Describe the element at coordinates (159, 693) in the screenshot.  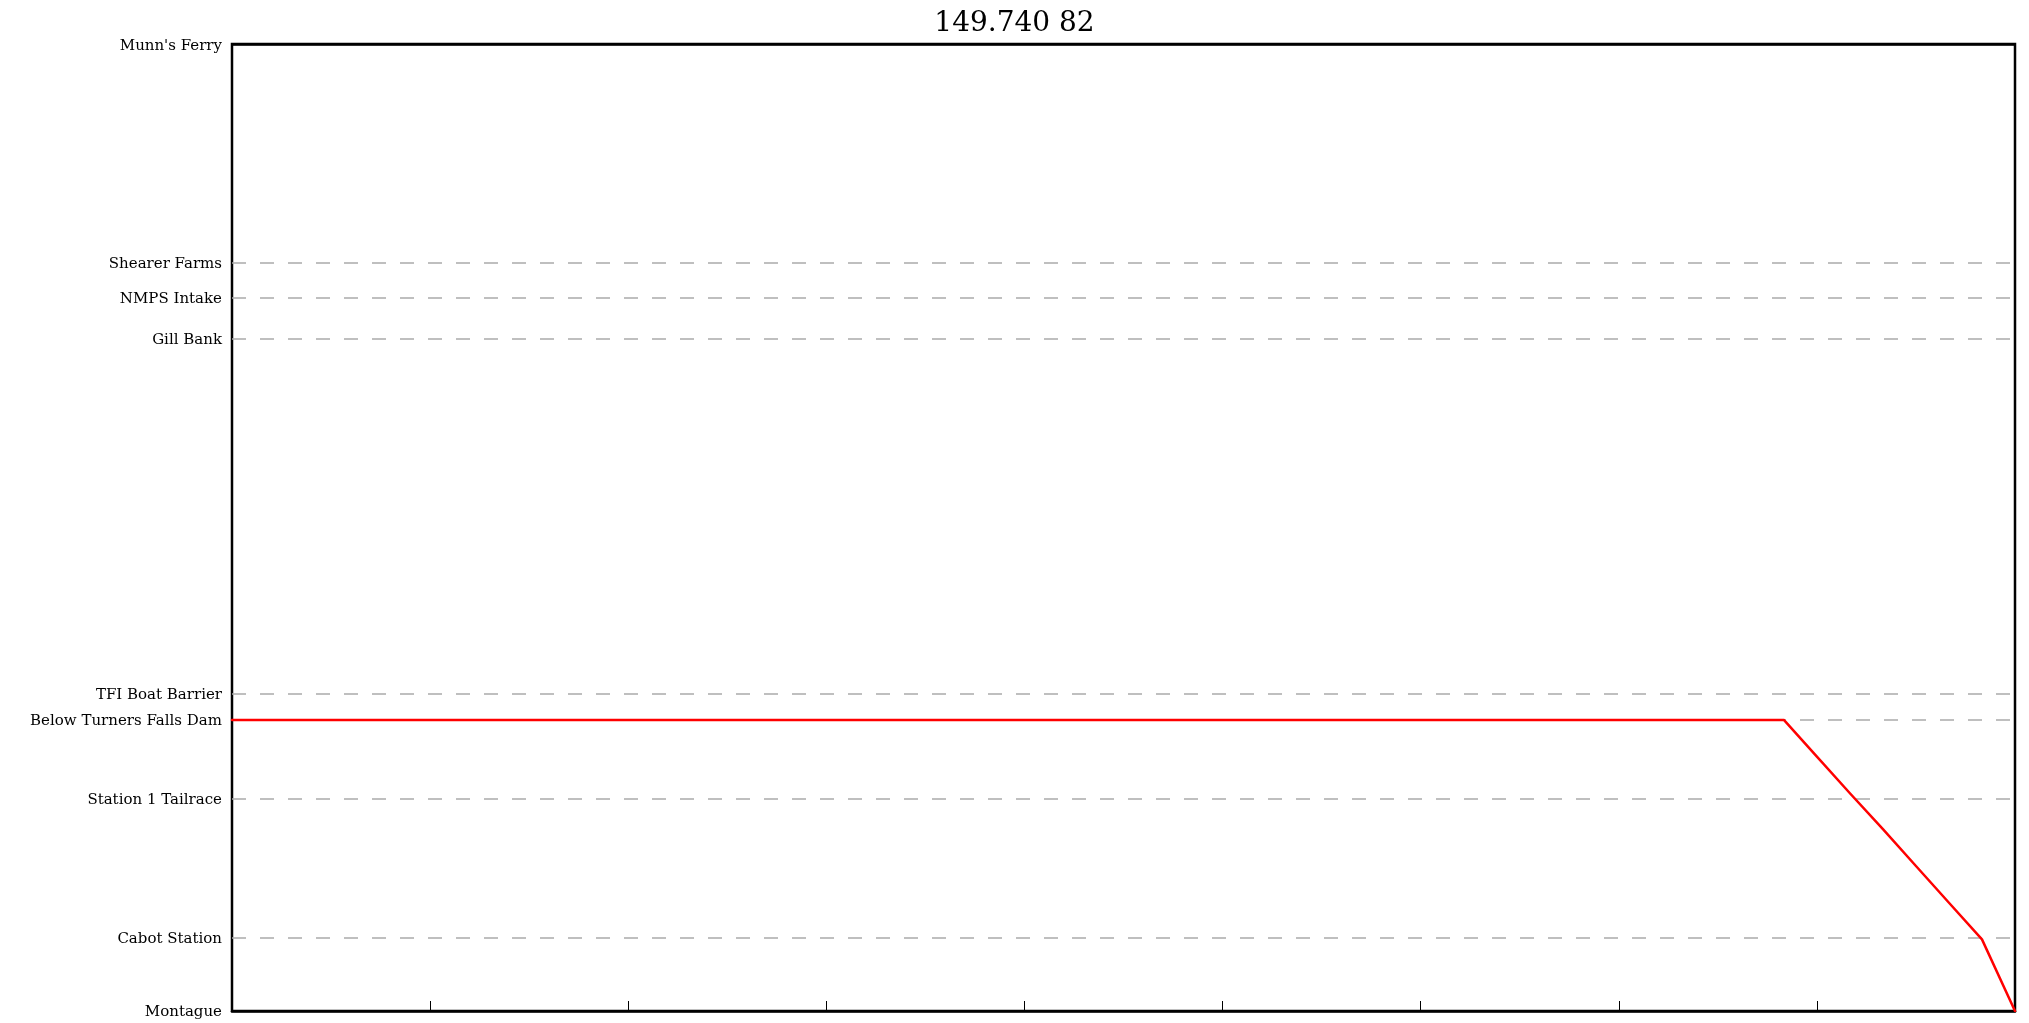
I see `ref-line-label: TFI Boat Barrier` at that location.